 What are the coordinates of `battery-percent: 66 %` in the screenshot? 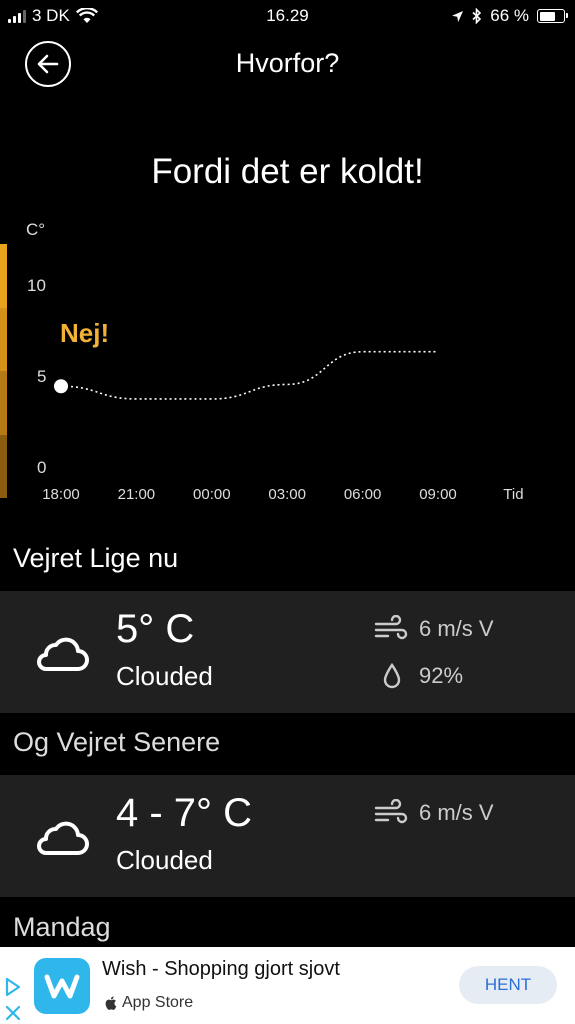 It's located at (509, 15).